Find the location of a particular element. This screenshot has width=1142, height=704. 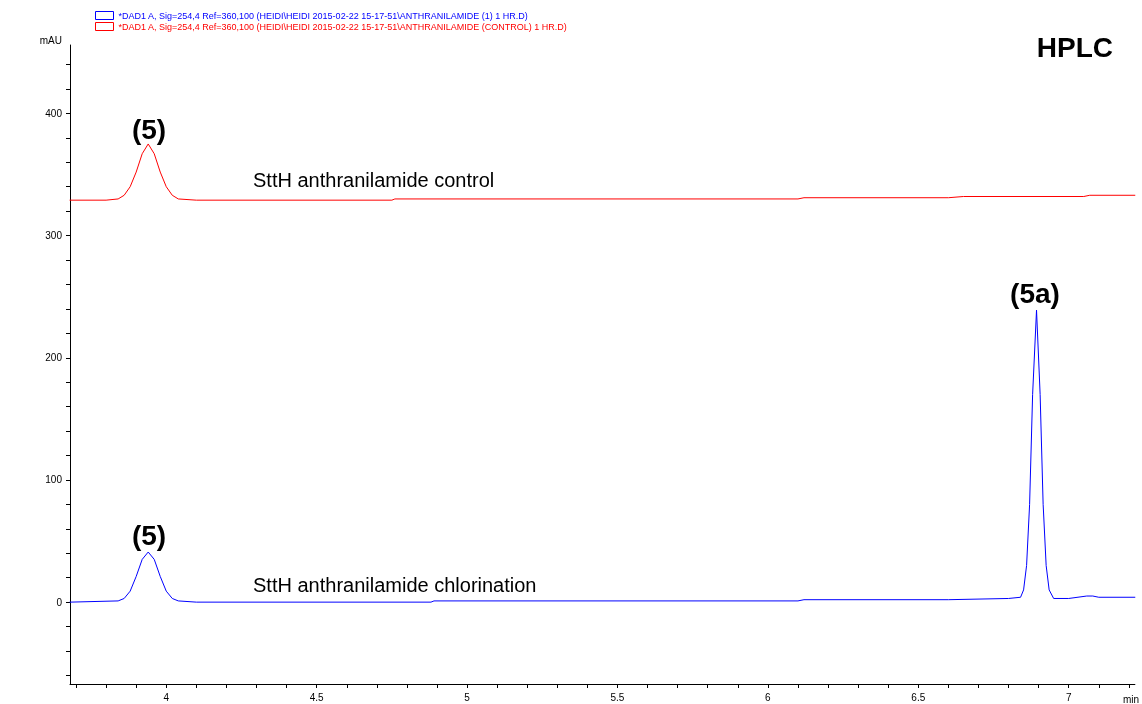

line-series is located at coordinates (602, 172).